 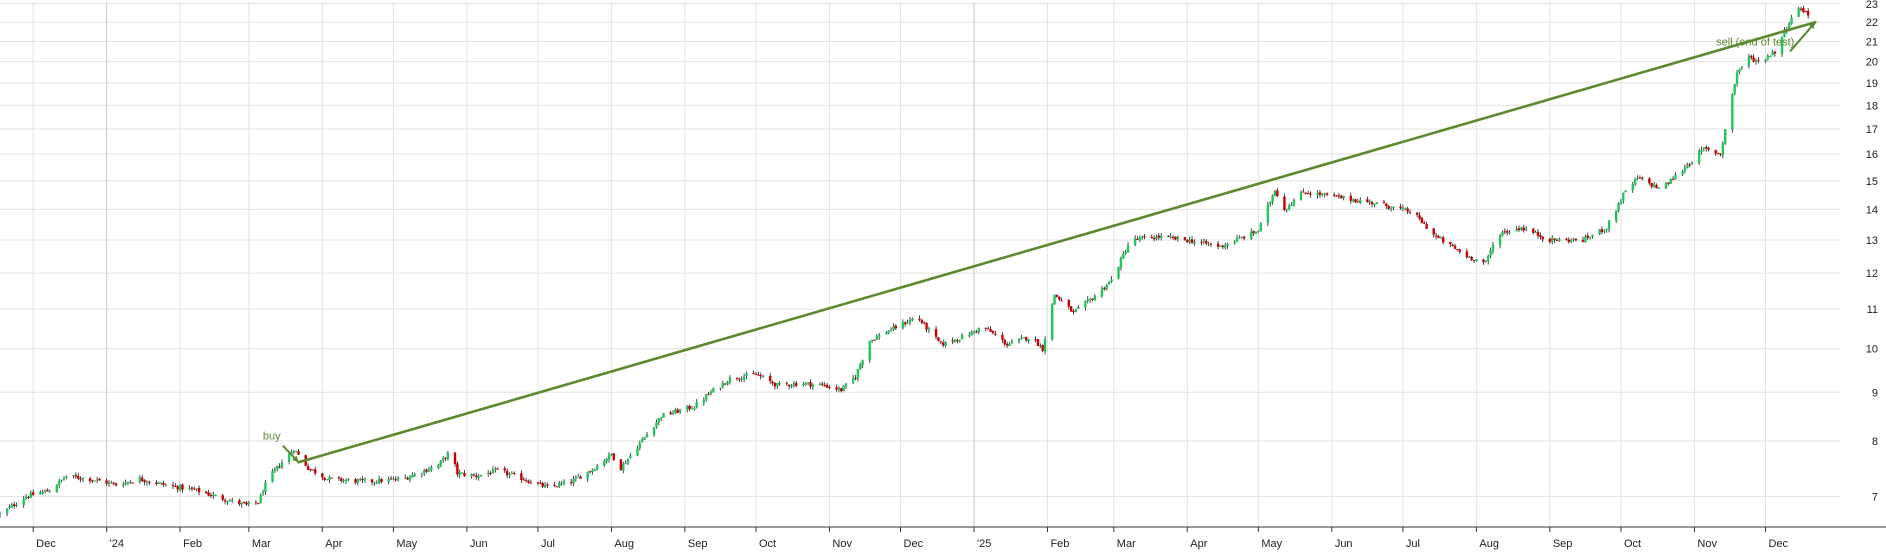 I want to click on x-tick-label: Aug, so click(x=1489, y=544).